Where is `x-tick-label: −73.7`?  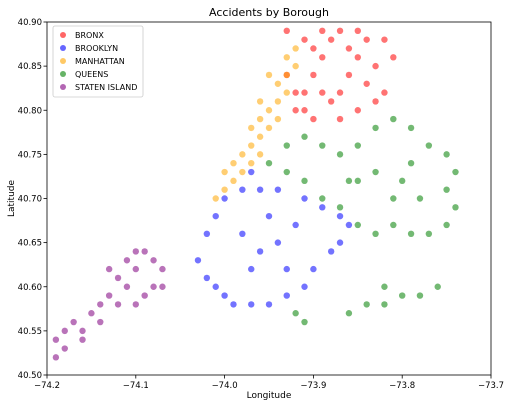 x-tick-label: −73.7 is located at coordinates (491, 386).